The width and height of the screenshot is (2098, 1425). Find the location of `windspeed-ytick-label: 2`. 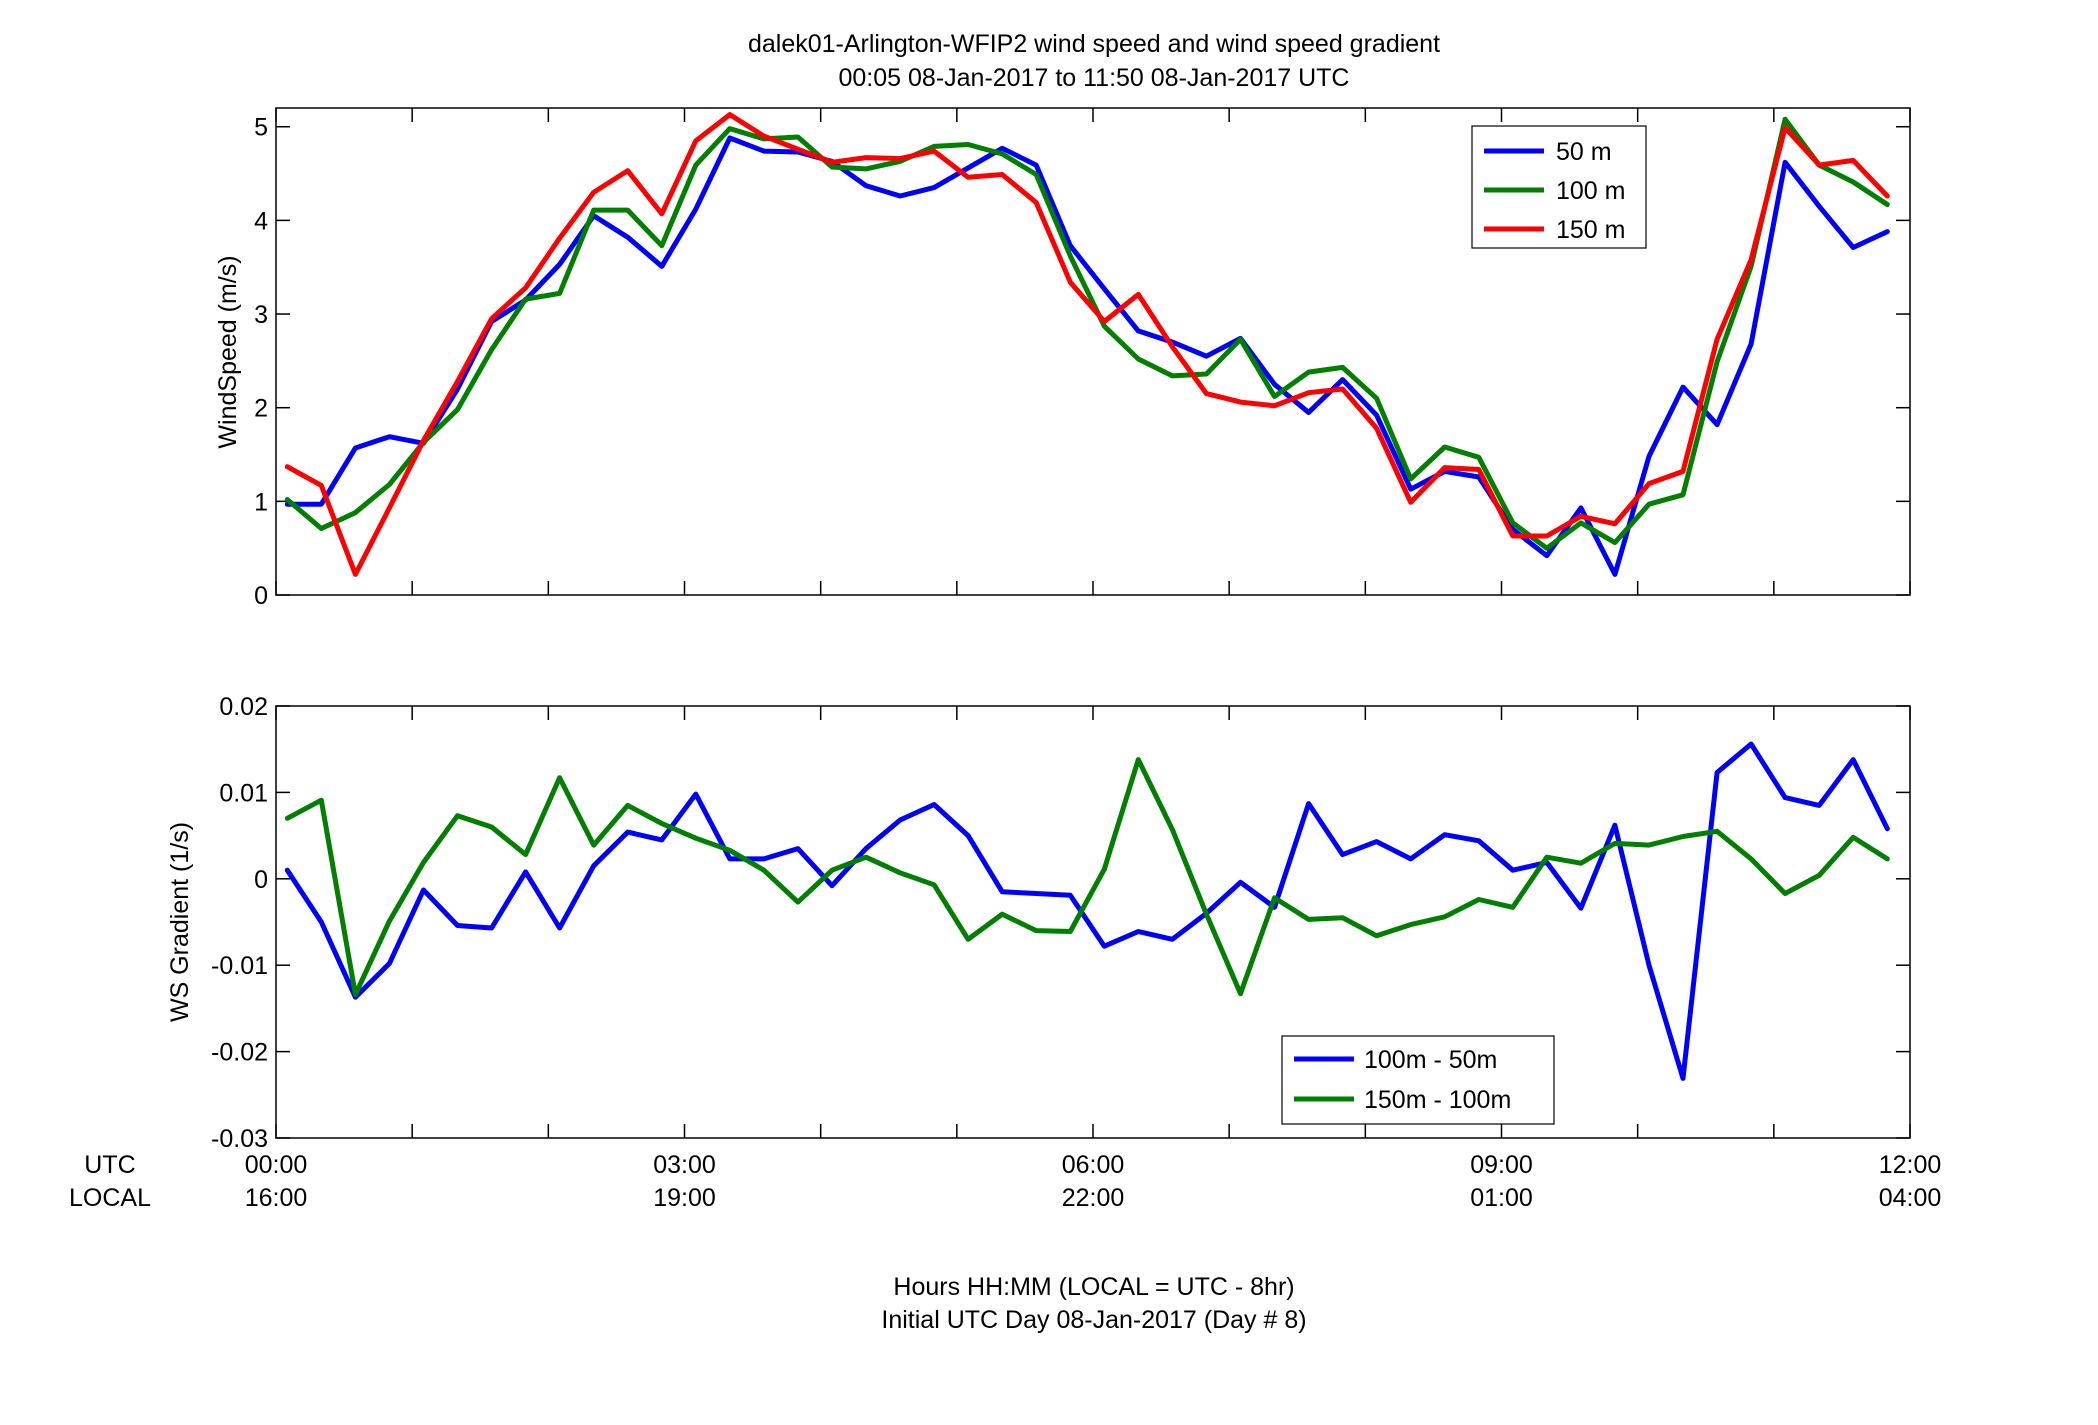

windspeed-ytick-label: 2 is located at coordinates (261, 409).